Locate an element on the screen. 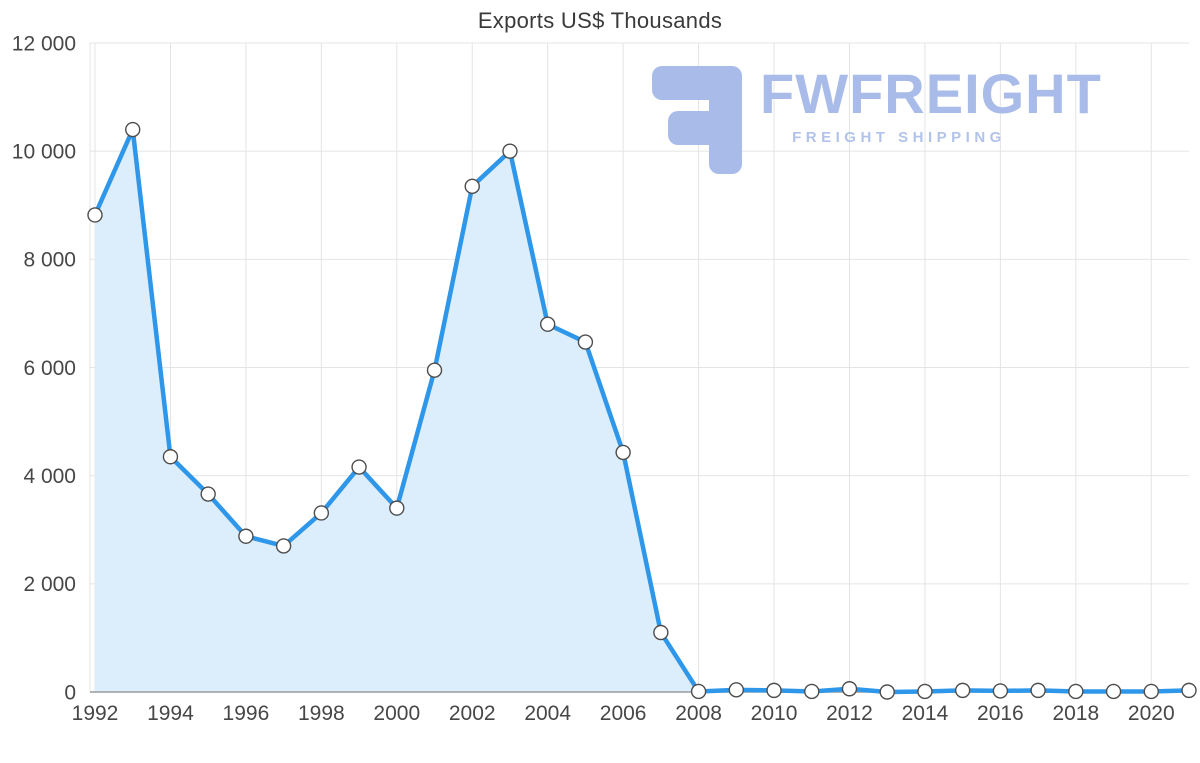  x-tick-label: 2004 is located at coordinates (547, 713).